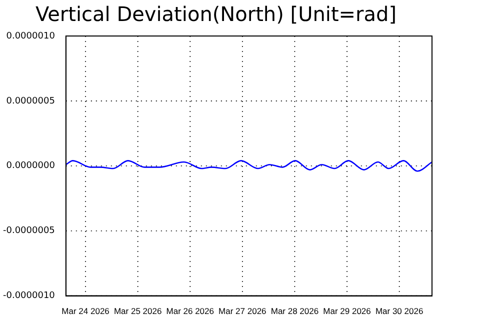  Describe the element at coordinates (138, 311) in the screenshot. I see `x-tick-label: Mar 25 2026` at that location.